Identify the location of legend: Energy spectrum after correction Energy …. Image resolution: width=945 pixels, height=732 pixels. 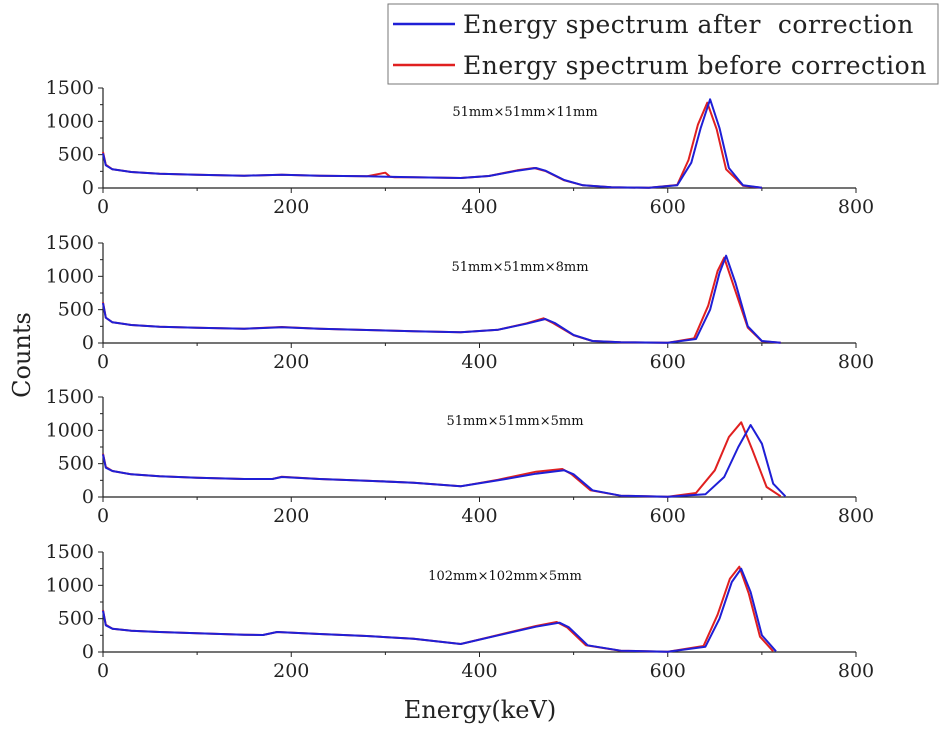
(663, 44).